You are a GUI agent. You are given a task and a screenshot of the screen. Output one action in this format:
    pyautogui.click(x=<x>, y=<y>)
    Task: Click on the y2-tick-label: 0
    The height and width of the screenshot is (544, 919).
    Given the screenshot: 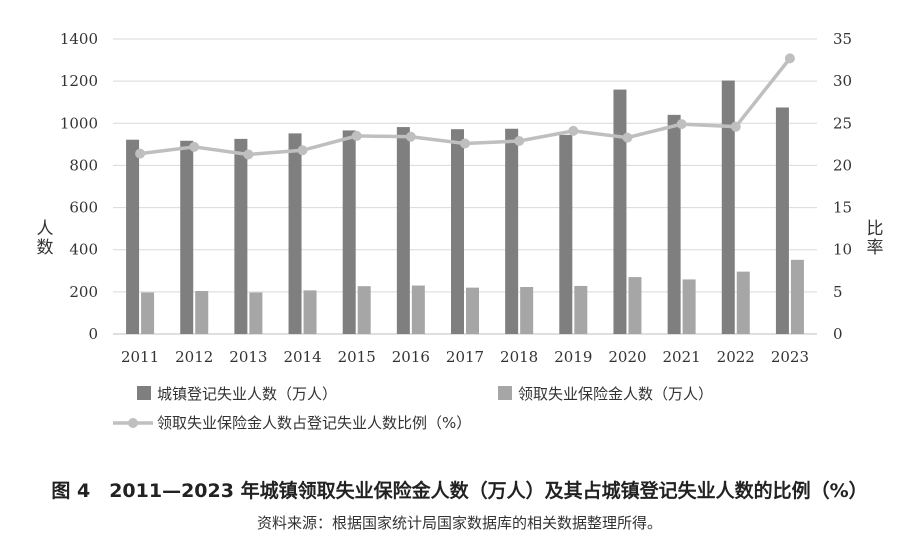 What is the action you would take?
    pyautogui.click(x=838, y=334)
    